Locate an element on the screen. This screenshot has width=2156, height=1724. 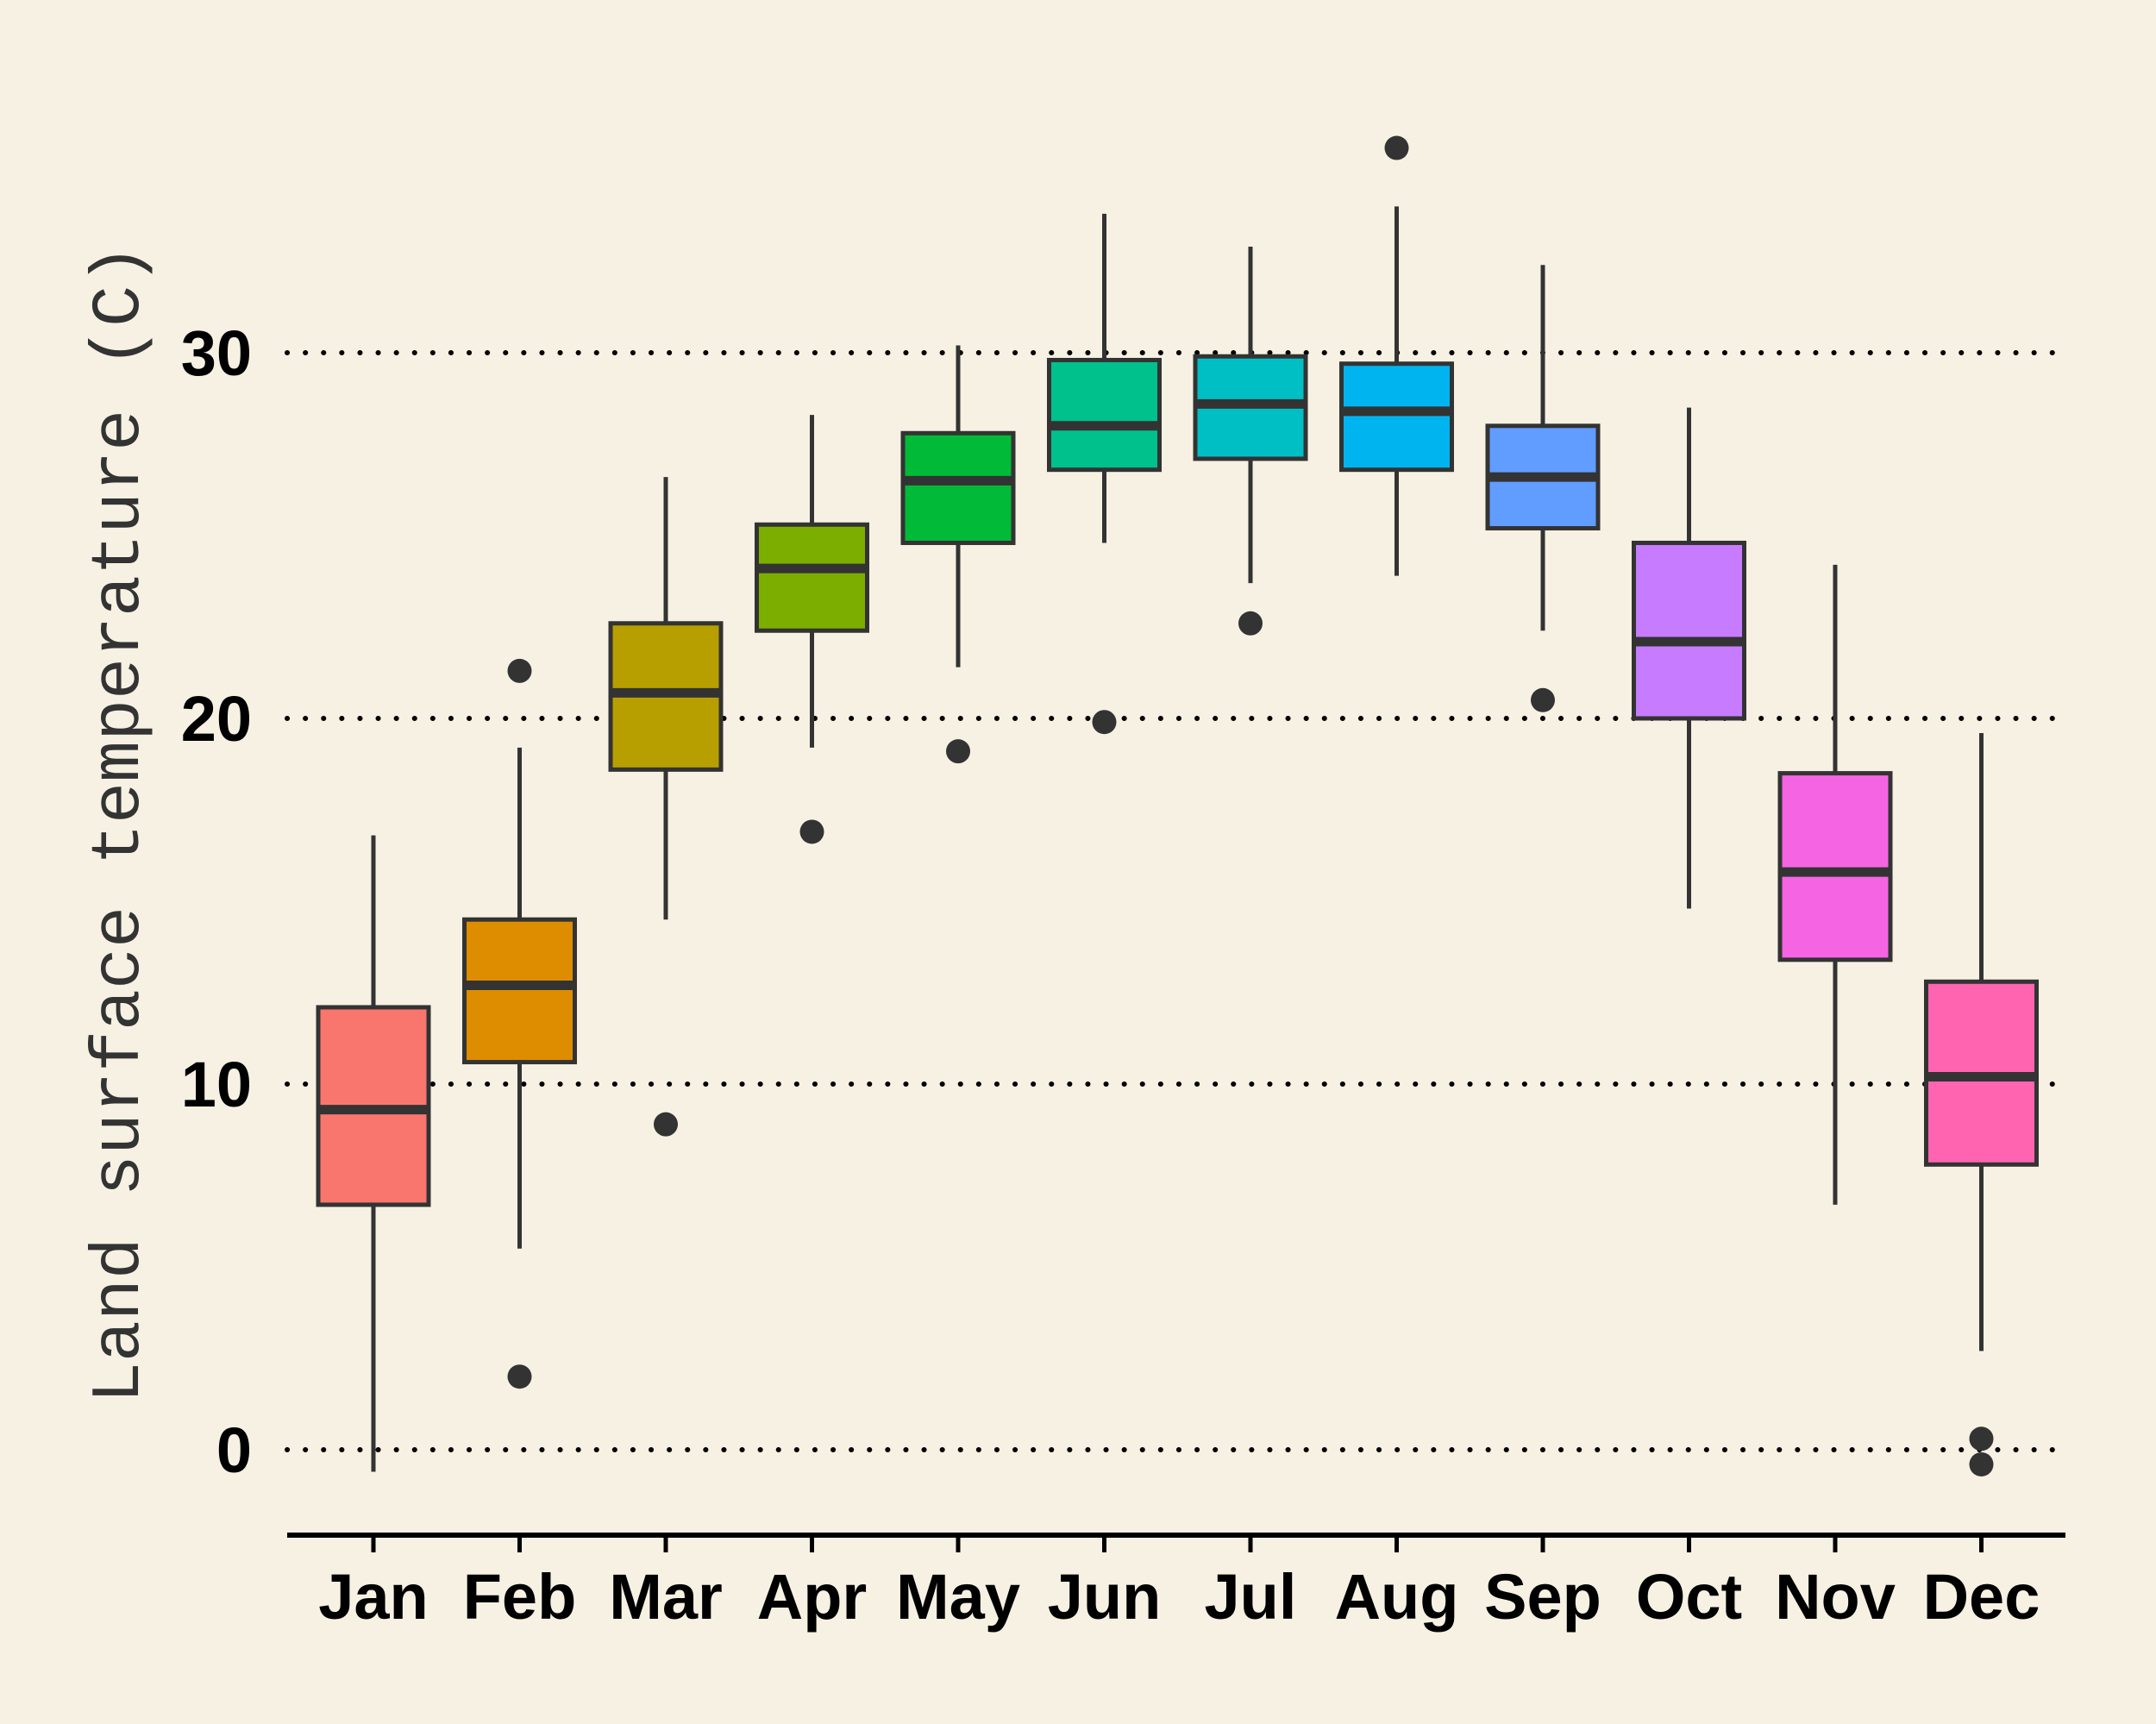
box-apr is located at coordinates (812, 629).